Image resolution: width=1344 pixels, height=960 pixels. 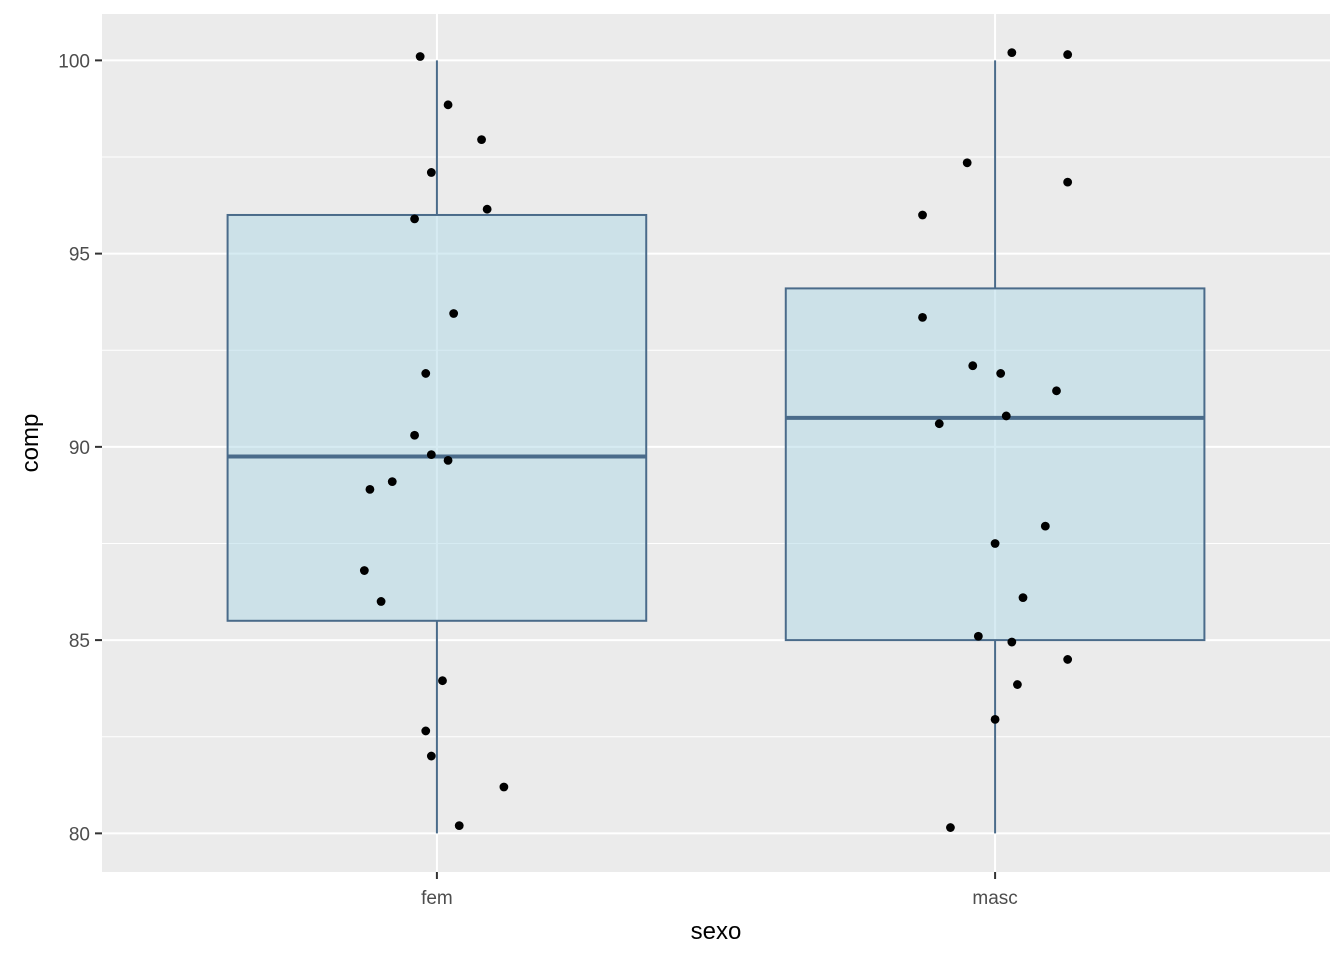 What do you see at coordinates (719, 890) in the screenshot?
I see `x-axis: fem masc` at bounding box center [719, 890].